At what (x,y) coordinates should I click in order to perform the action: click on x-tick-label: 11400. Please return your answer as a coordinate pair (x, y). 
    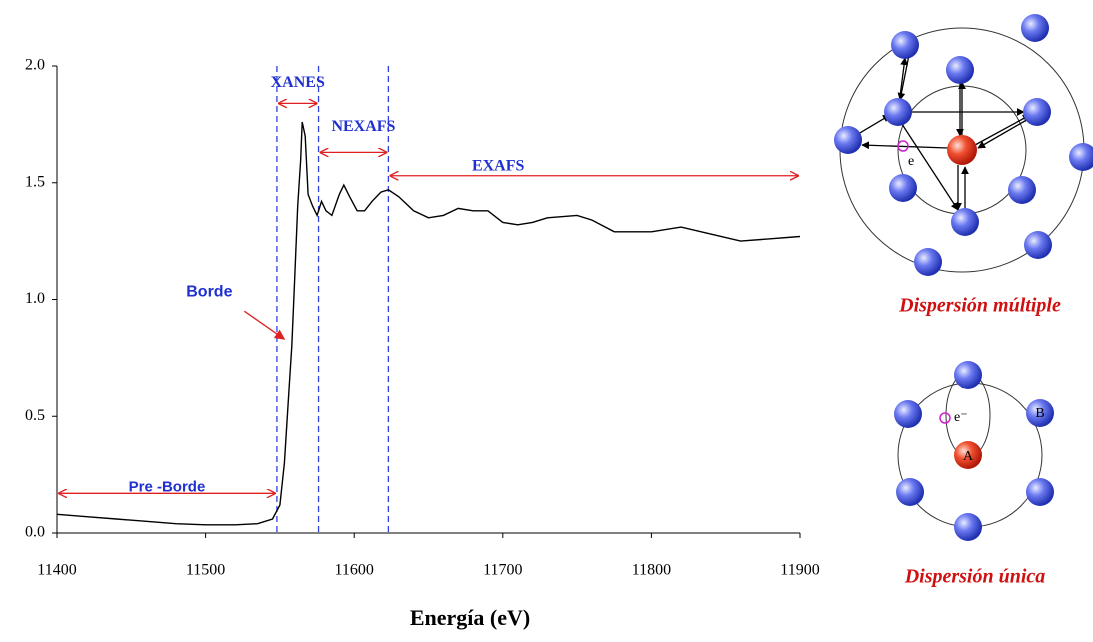
    Looking at the image, I should click on (56, 570).